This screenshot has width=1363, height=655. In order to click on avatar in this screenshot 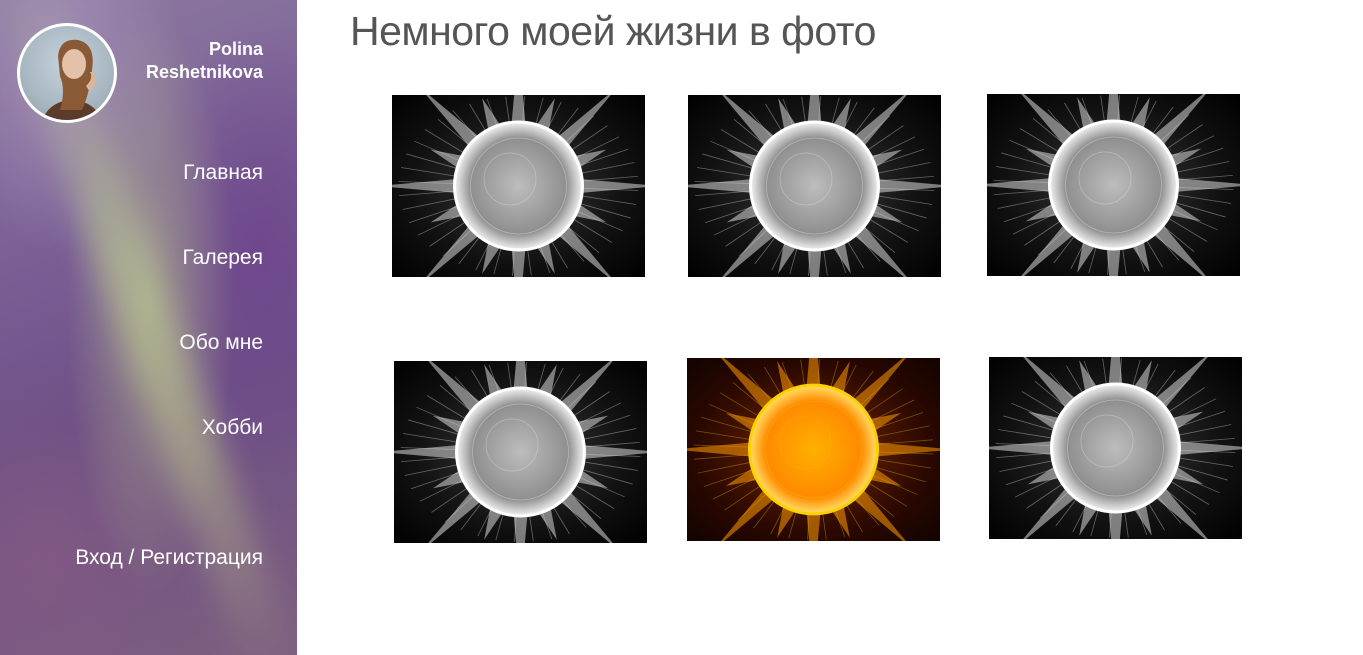, I will do `click(67, 73)`.